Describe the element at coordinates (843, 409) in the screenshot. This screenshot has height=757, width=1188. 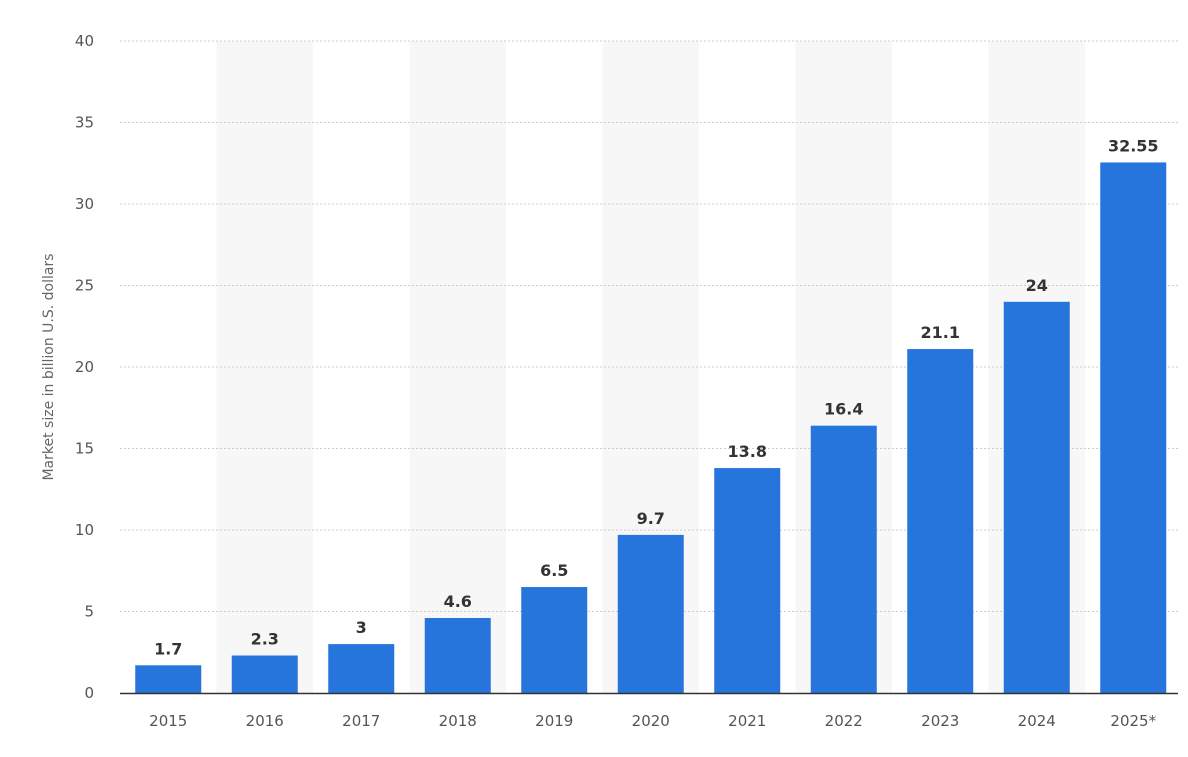
I see `value-label-2022: 16.4` at that location.